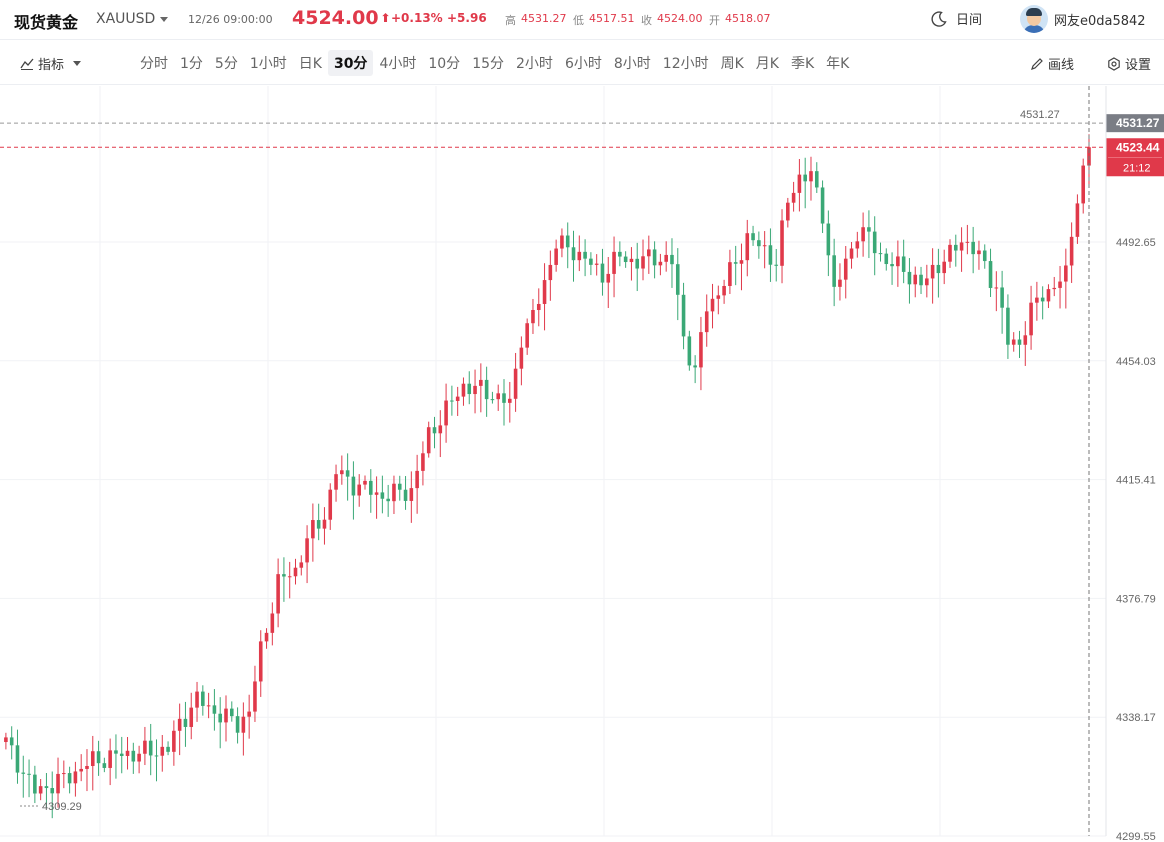  Describe the element at coordinates (488, 64) in the screenshot. I see `interval-tab-8: 15分` at that location.